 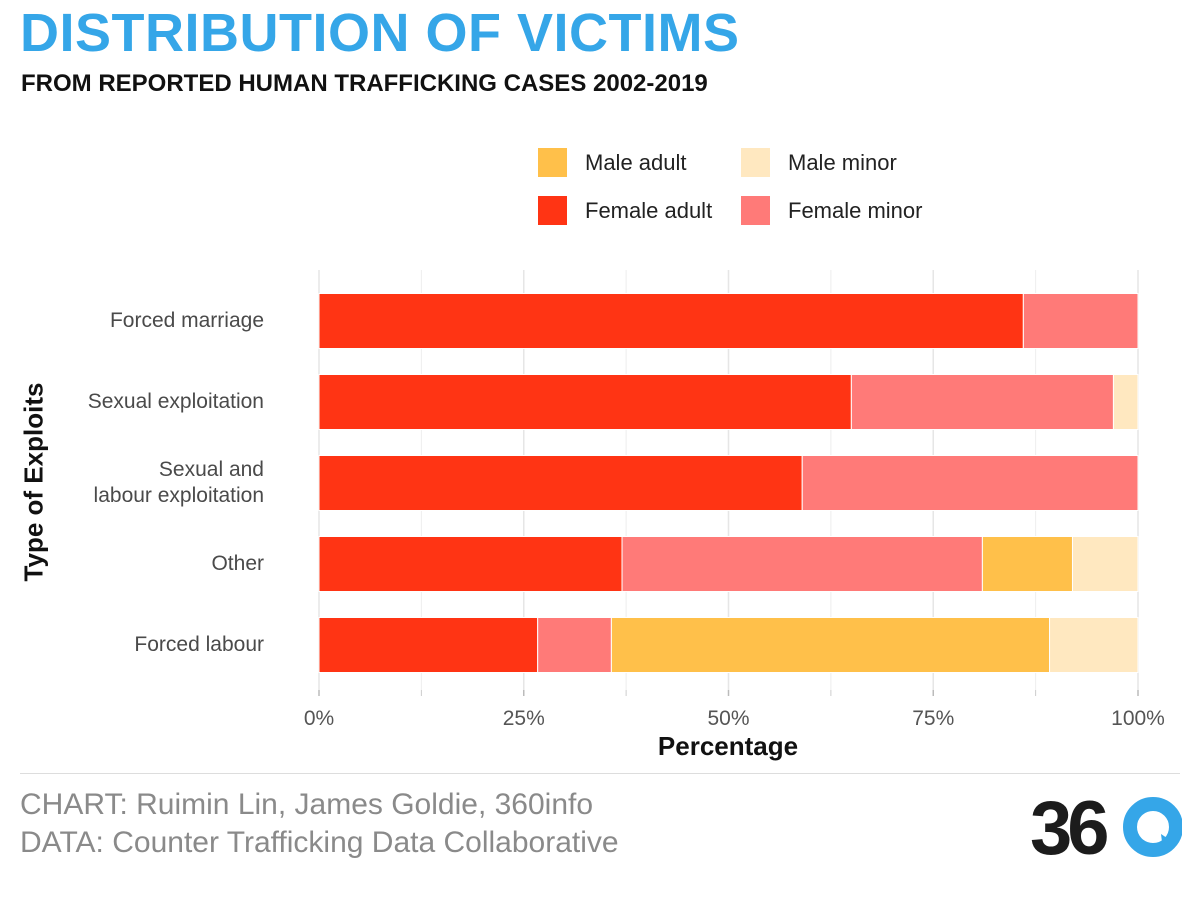 What do you see at coordinates (755, 162) in the screenshot?
I see `legend-swatch-male-minor` at bounding box center [755, 162].